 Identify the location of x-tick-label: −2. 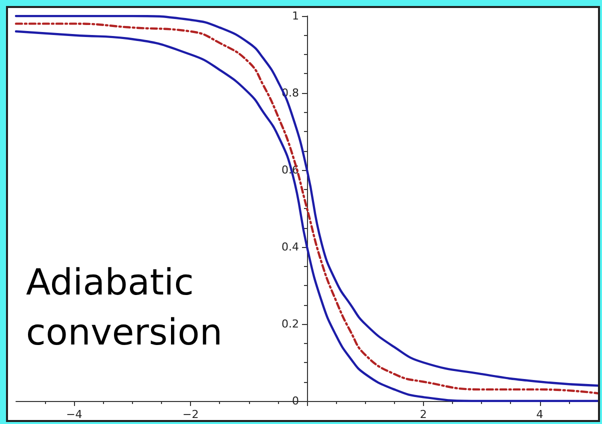
(190, 414).